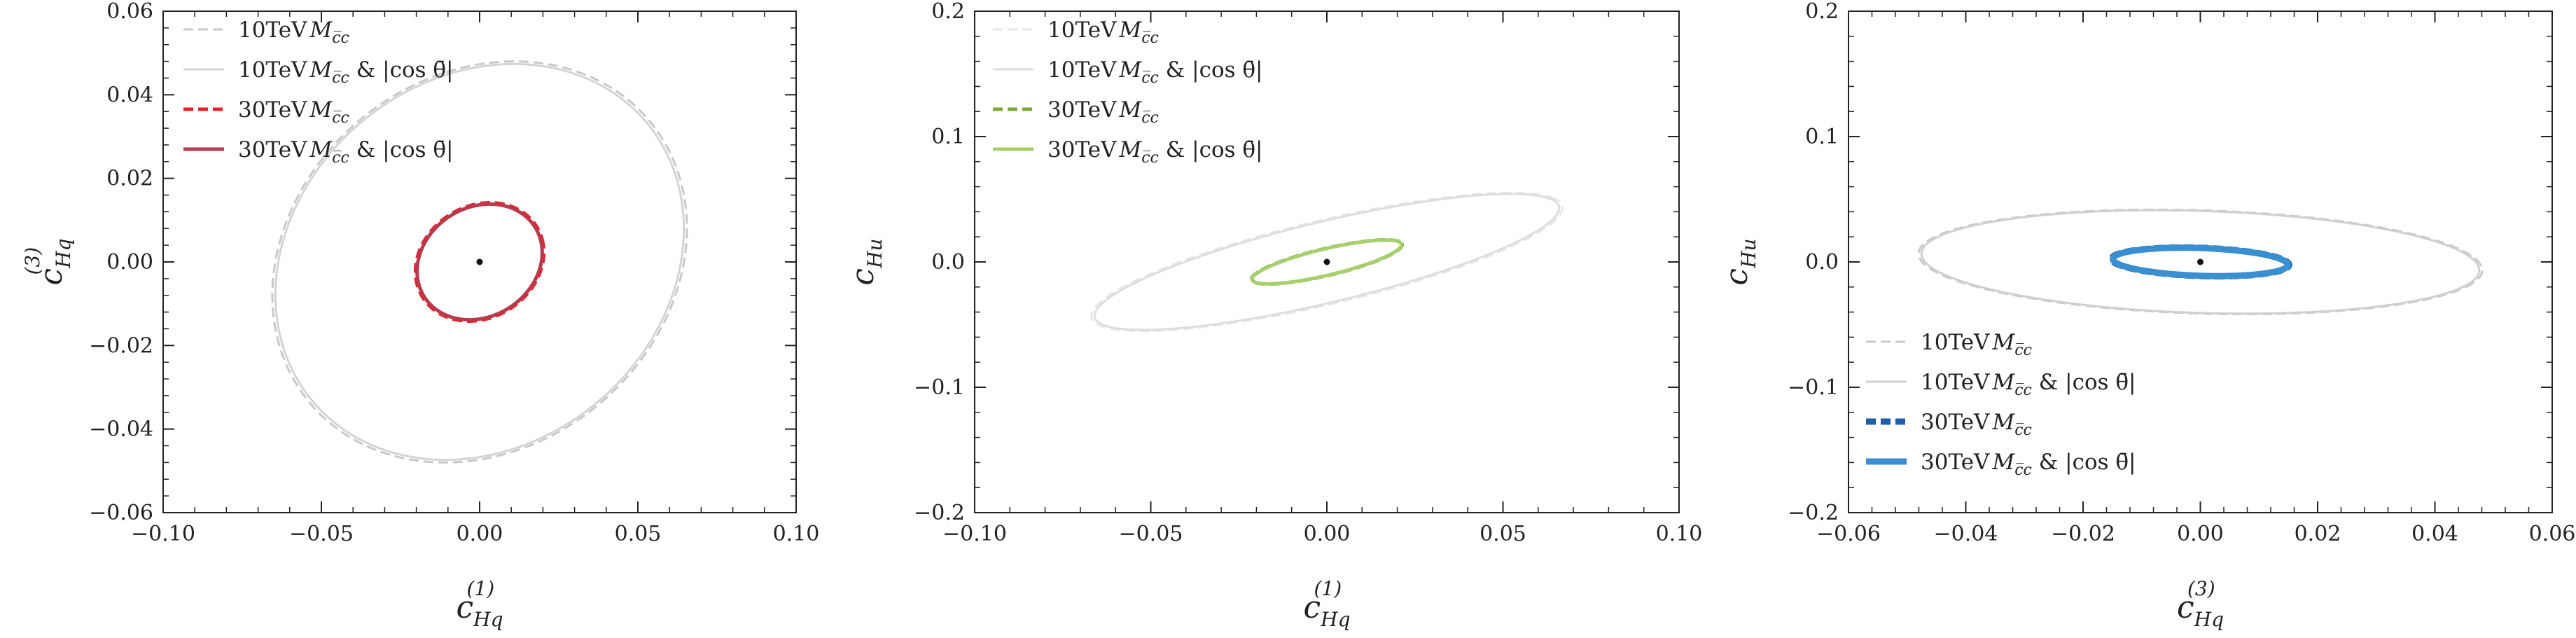  Describe the element at coordinates (129, 179) in the screenshot. I see `y-tick-label: 0.02` at that location.